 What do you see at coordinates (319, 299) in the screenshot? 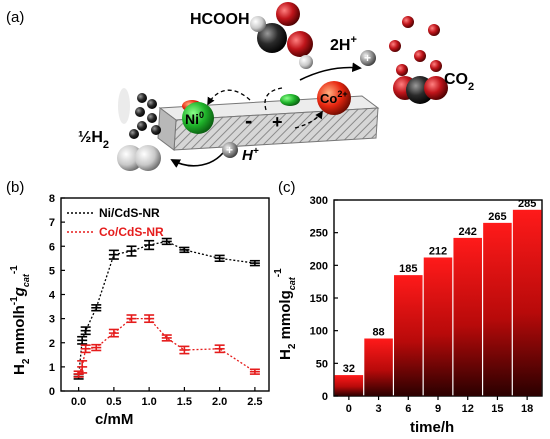
I see `c-ytick-label: 150` at bounding box center [319, 299].